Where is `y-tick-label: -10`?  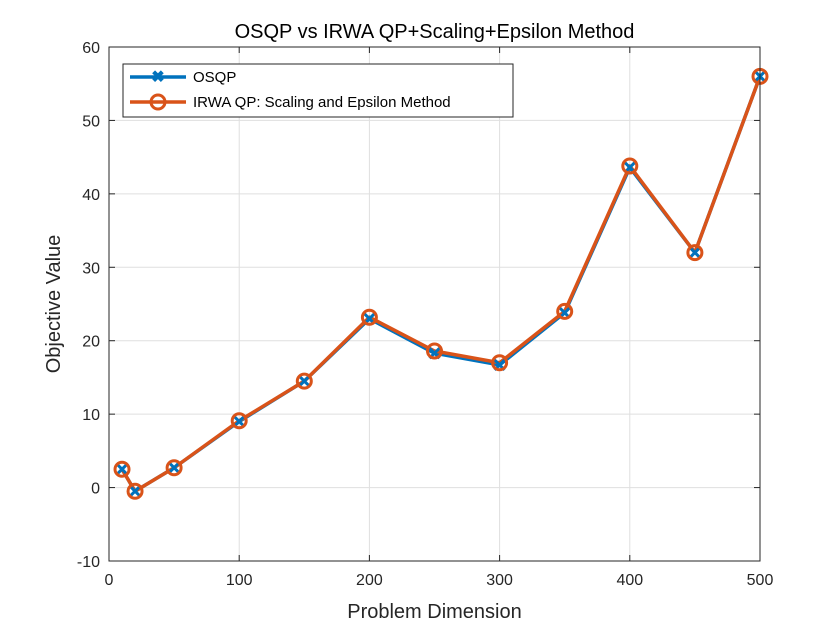
y-tick-label: -10 is located at coordinates (88, 562).